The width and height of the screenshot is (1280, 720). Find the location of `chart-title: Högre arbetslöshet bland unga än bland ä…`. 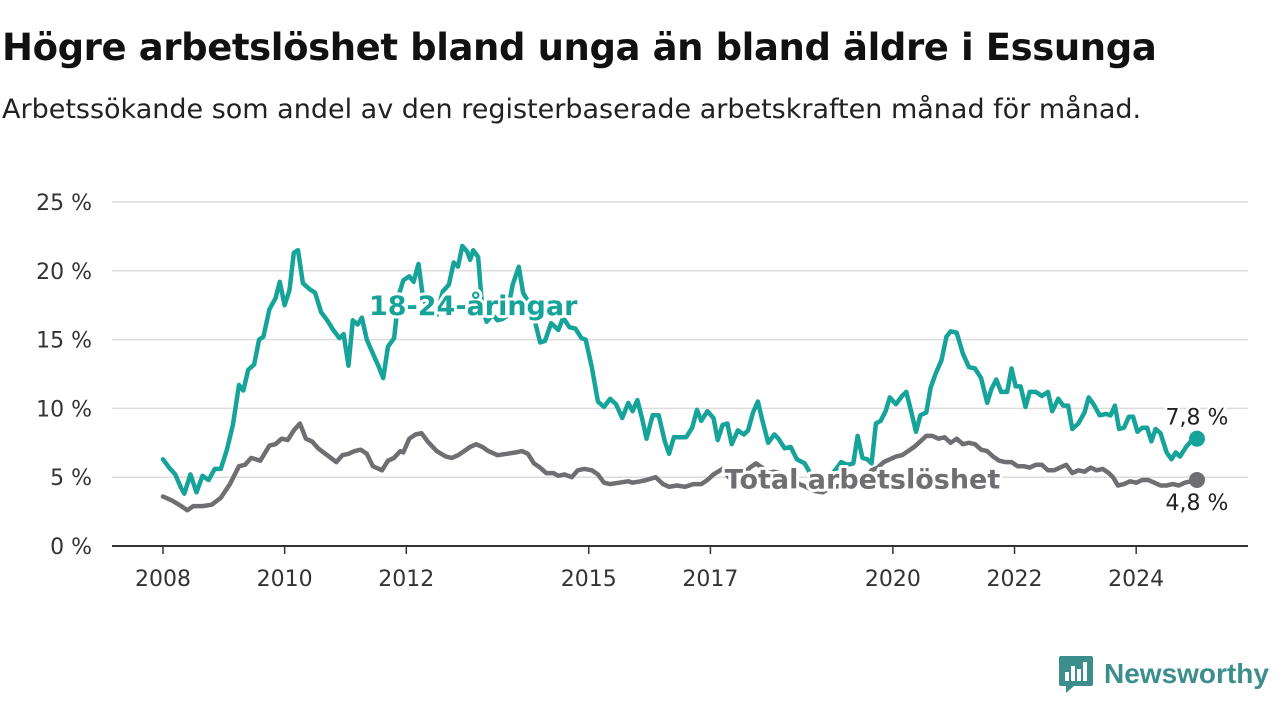

chart-title: Högre arbetslöshet bland unga än bland ä… is located at coordinates (579, 47).